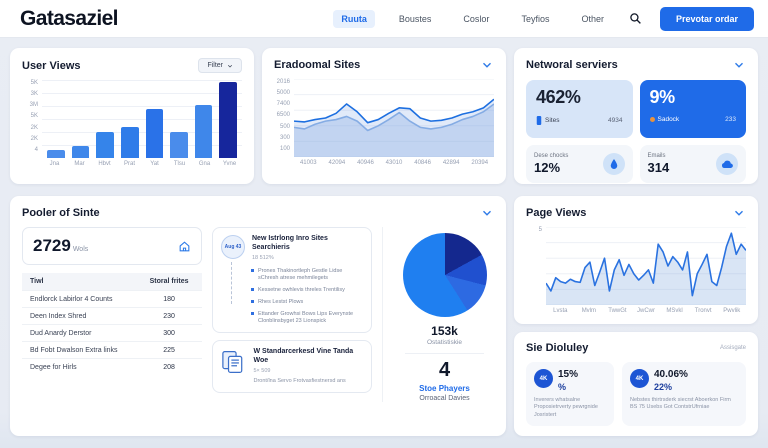  Describe the element at coordinates (658, 167) in the screenshot. I see `emails-value: 314` at that location.